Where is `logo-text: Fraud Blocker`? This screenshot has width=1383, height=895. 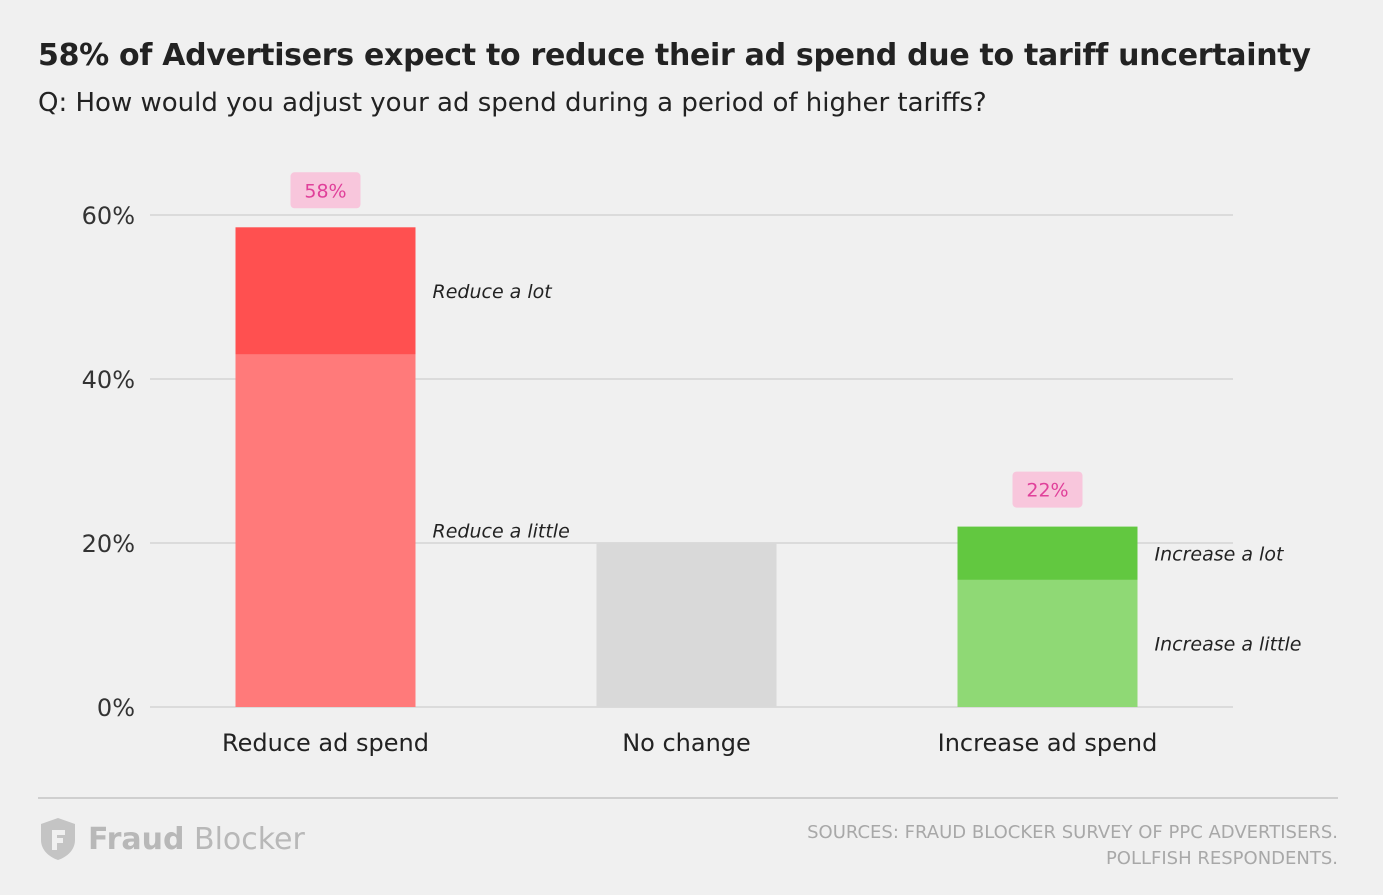
logo-text: Fraud Blocker is located at coordinates (196, 839).